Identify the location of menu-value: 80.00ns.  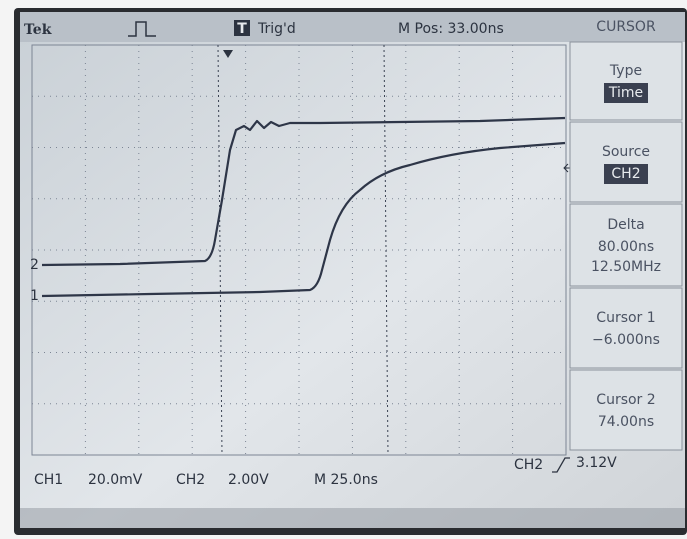
(626, 247).